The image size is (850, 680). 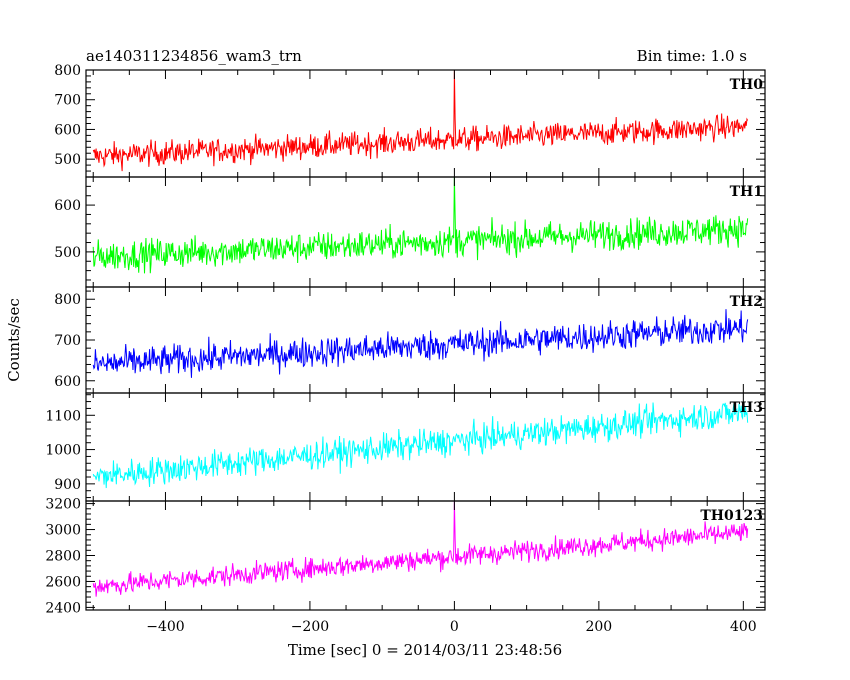 What do you see at coordinates (420, 343) in the screenshot?
I see `series-line-th2` at bounding box center [420, 343].